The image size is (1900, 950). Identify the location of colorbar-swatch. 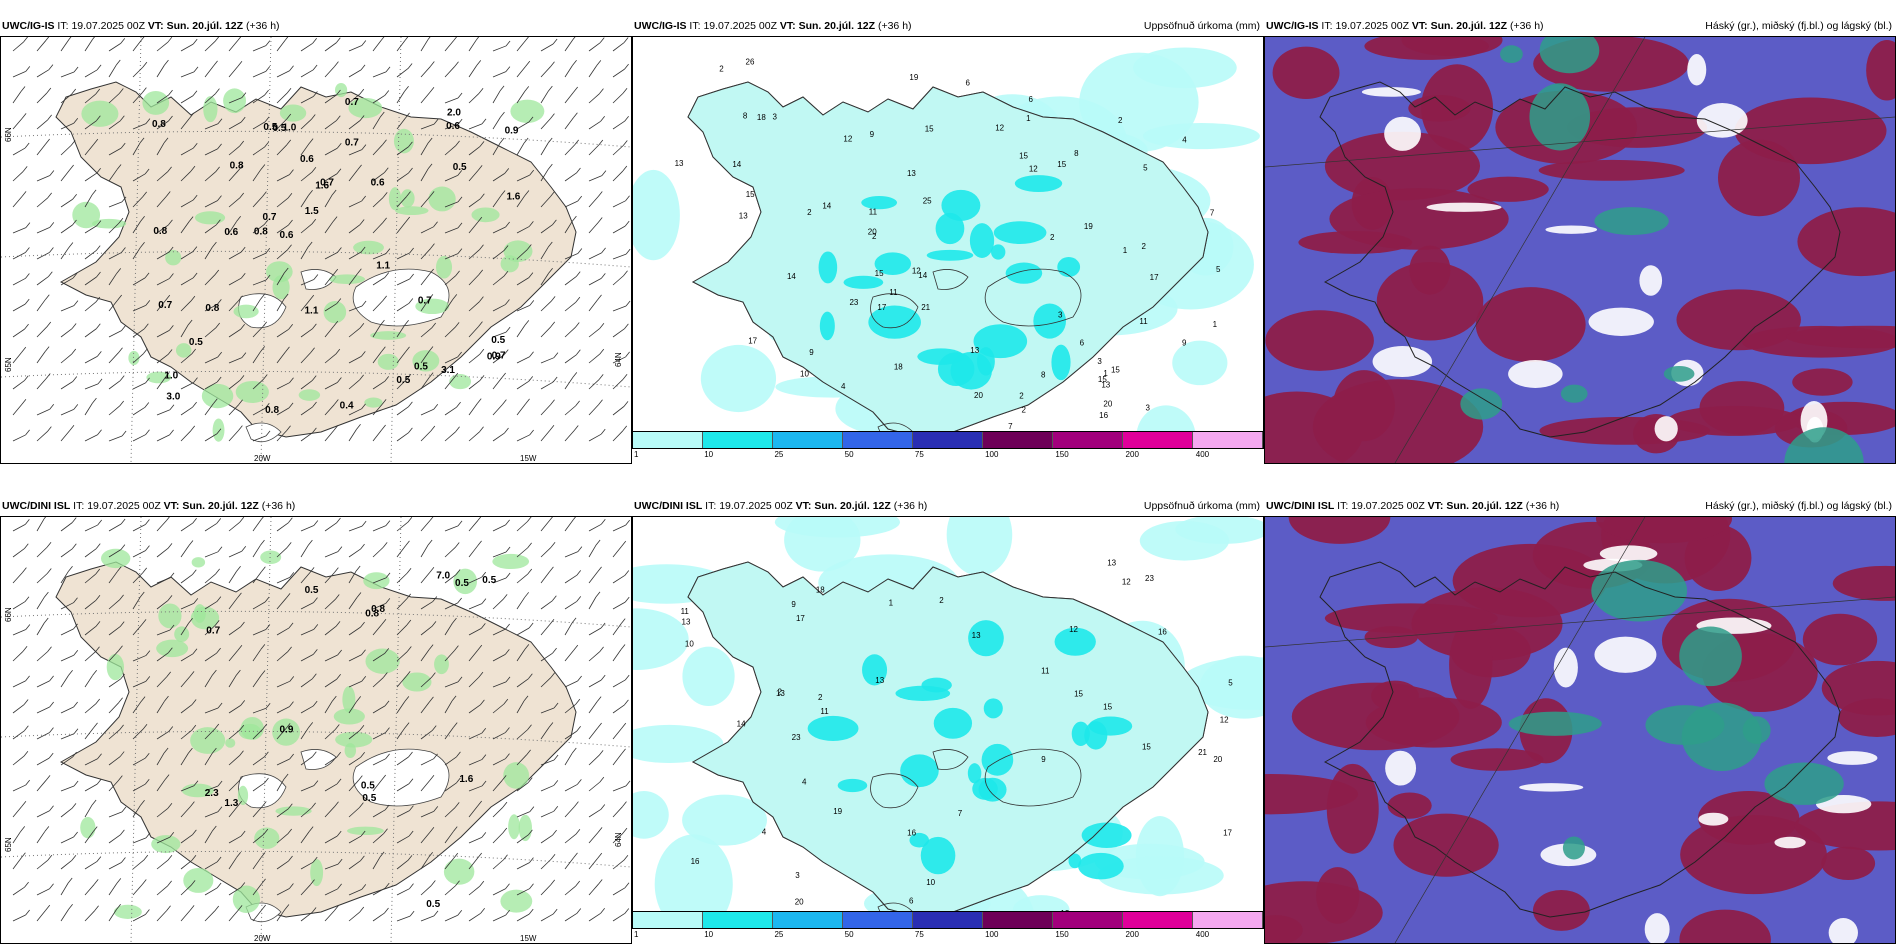
(1088, 440).